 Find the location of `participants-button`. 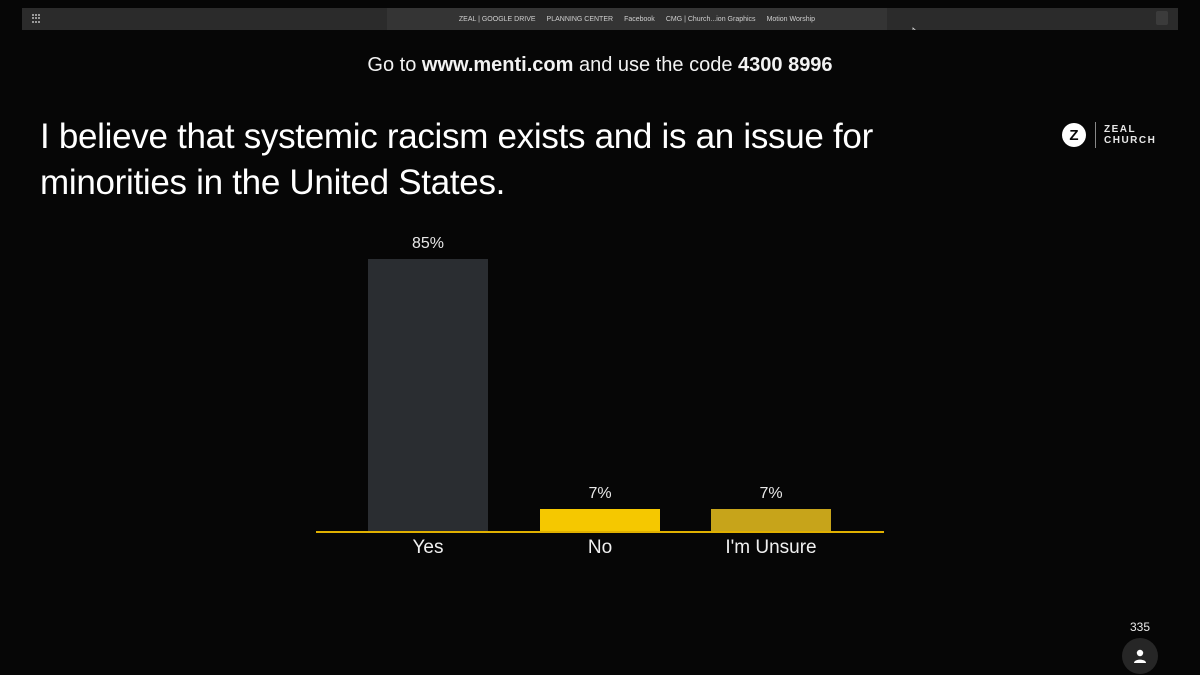

participants-button is located at coordinates (1140, 656).